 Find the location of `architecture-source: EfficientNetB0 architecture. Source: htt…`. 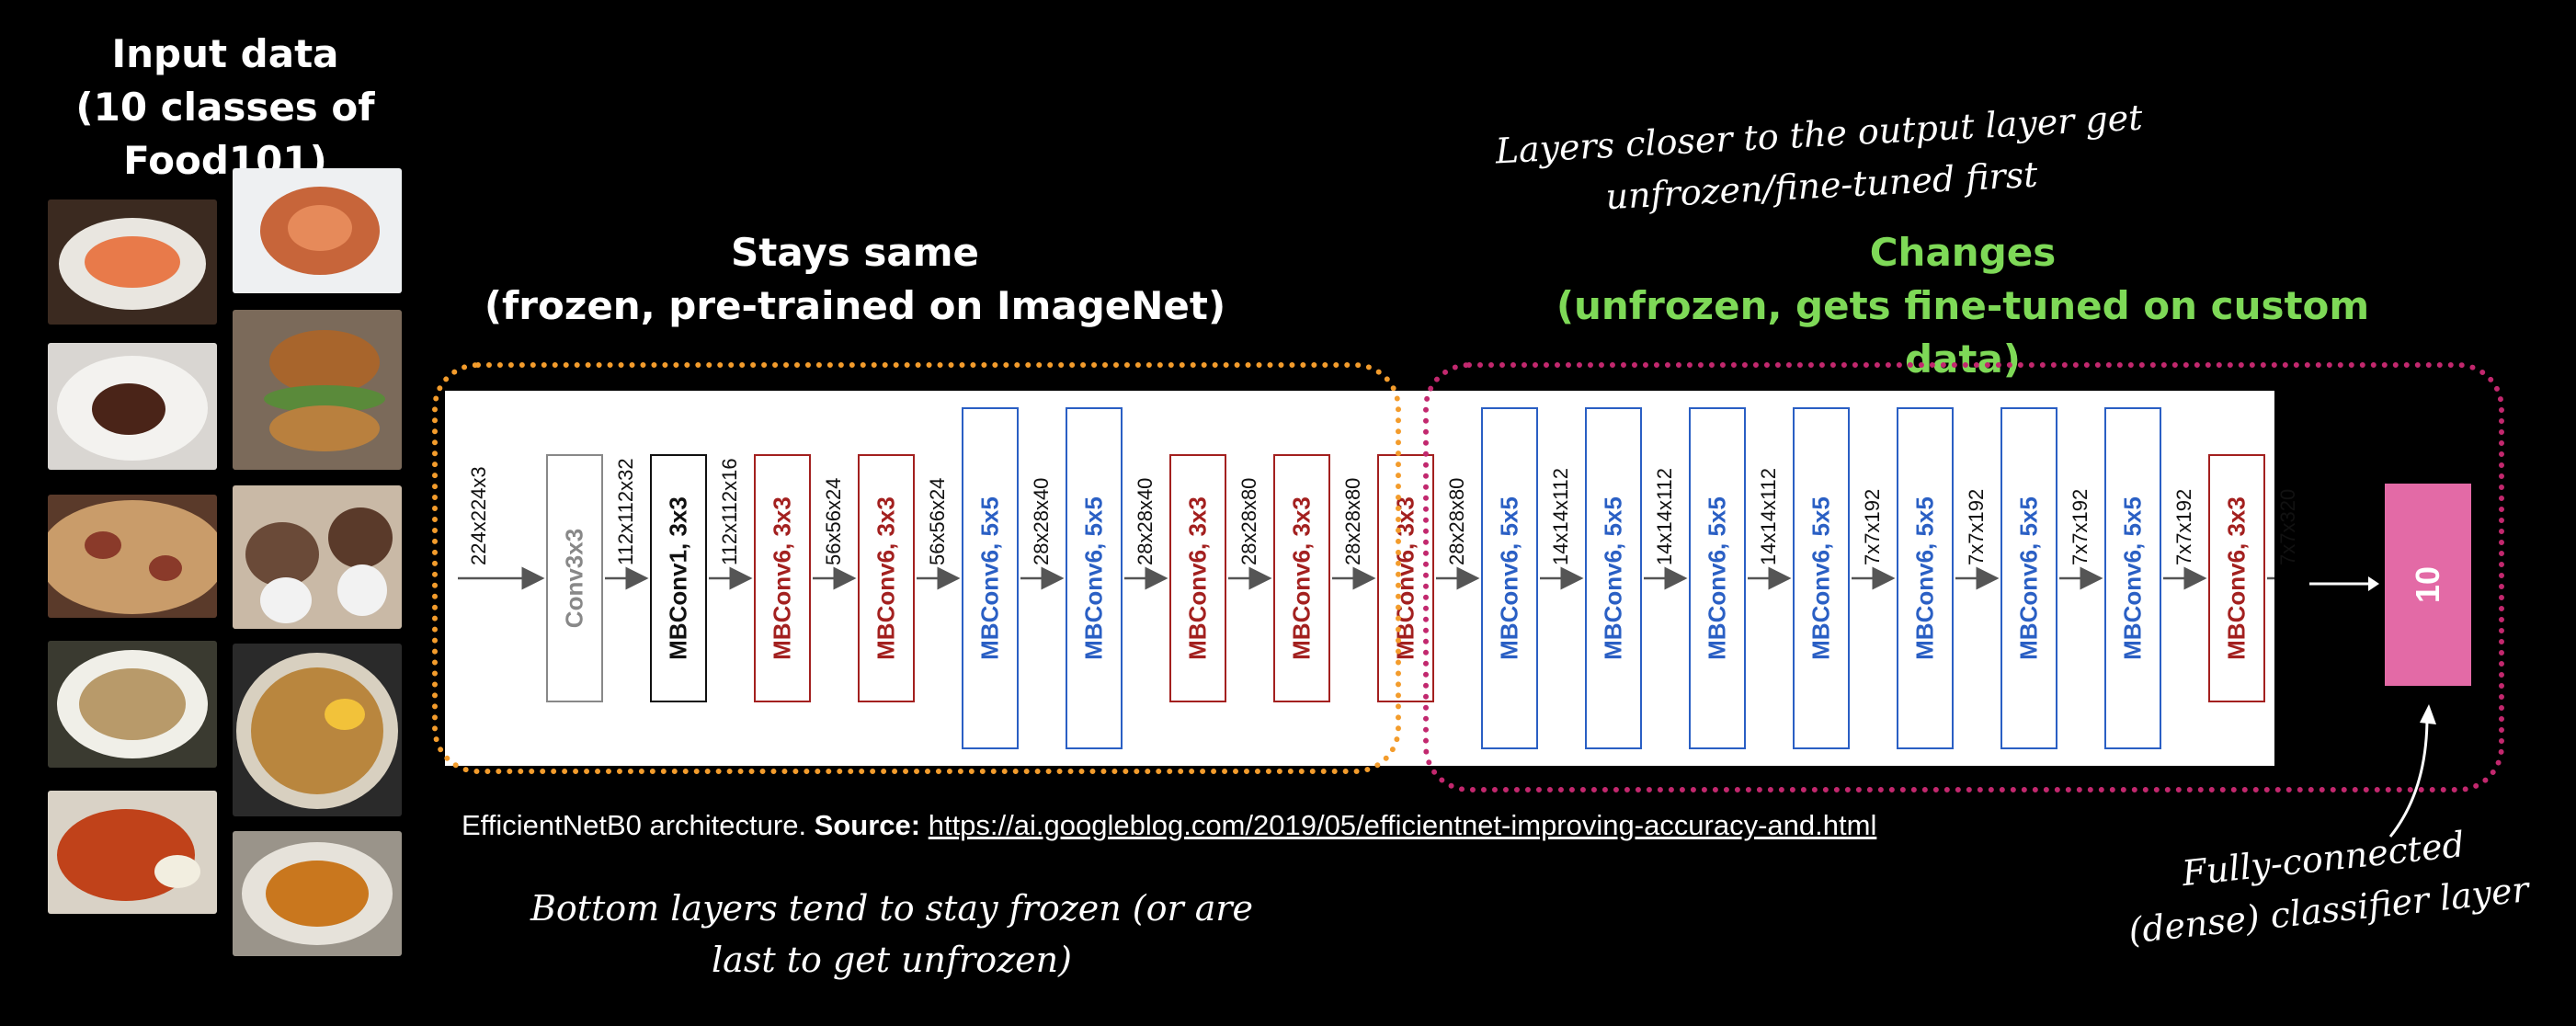

architecture-source: EfficientNetB0 architecture. Source: htt… is located at coordinates (1169, 825).